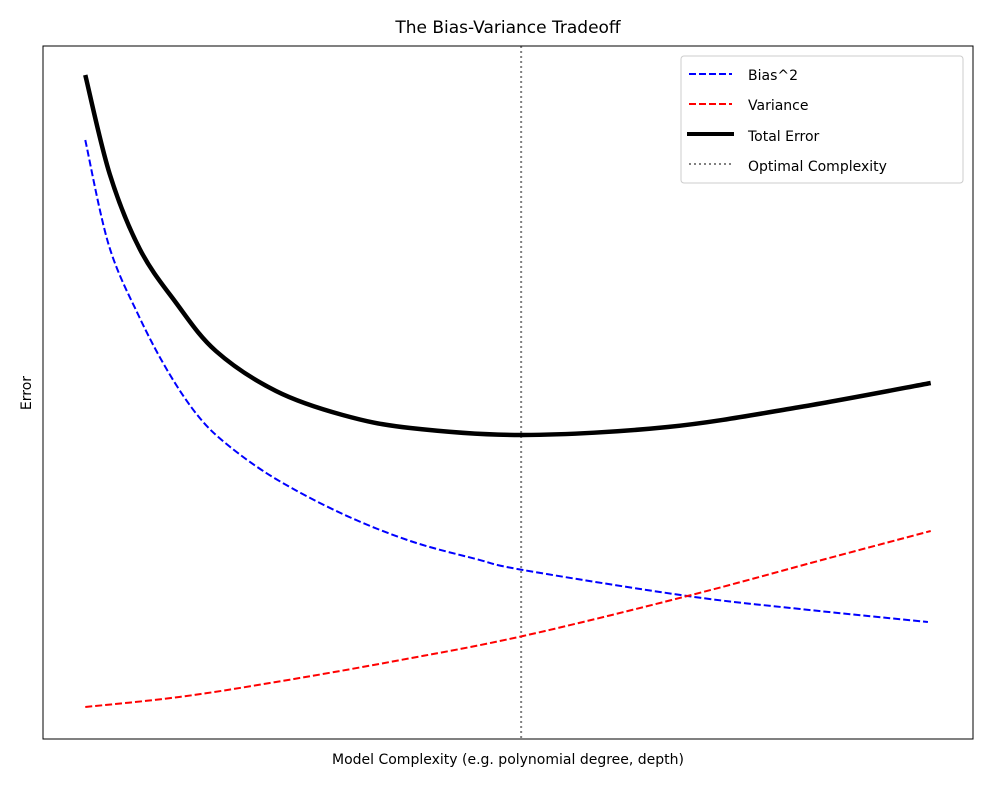 The width and height of the screenshot is (988, 786). I want to click on y-axis-label: Error, so click(27, 393).